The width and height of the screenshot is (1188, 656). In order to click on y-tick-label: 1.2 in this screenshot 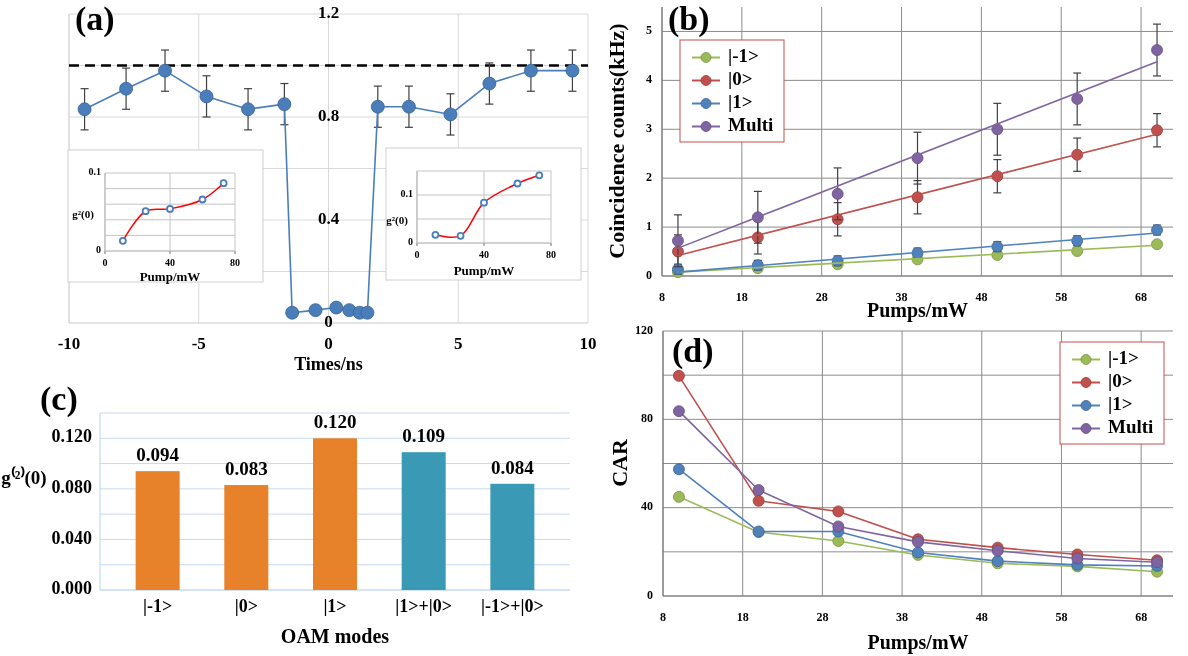, I will do `click(328, 12)`.